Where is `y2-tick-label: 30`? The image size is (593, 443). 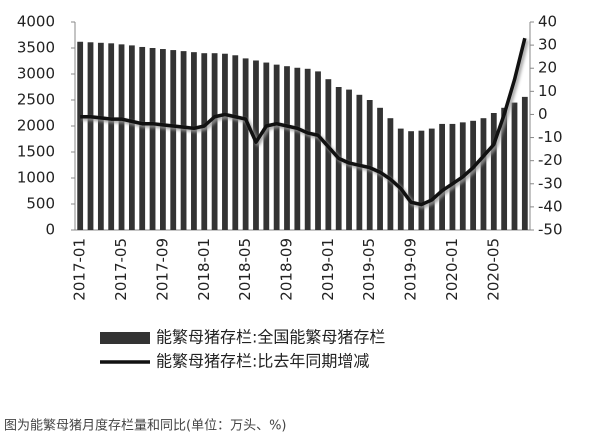 y2-tick-label: 30 is located at coordinates (547, 45).